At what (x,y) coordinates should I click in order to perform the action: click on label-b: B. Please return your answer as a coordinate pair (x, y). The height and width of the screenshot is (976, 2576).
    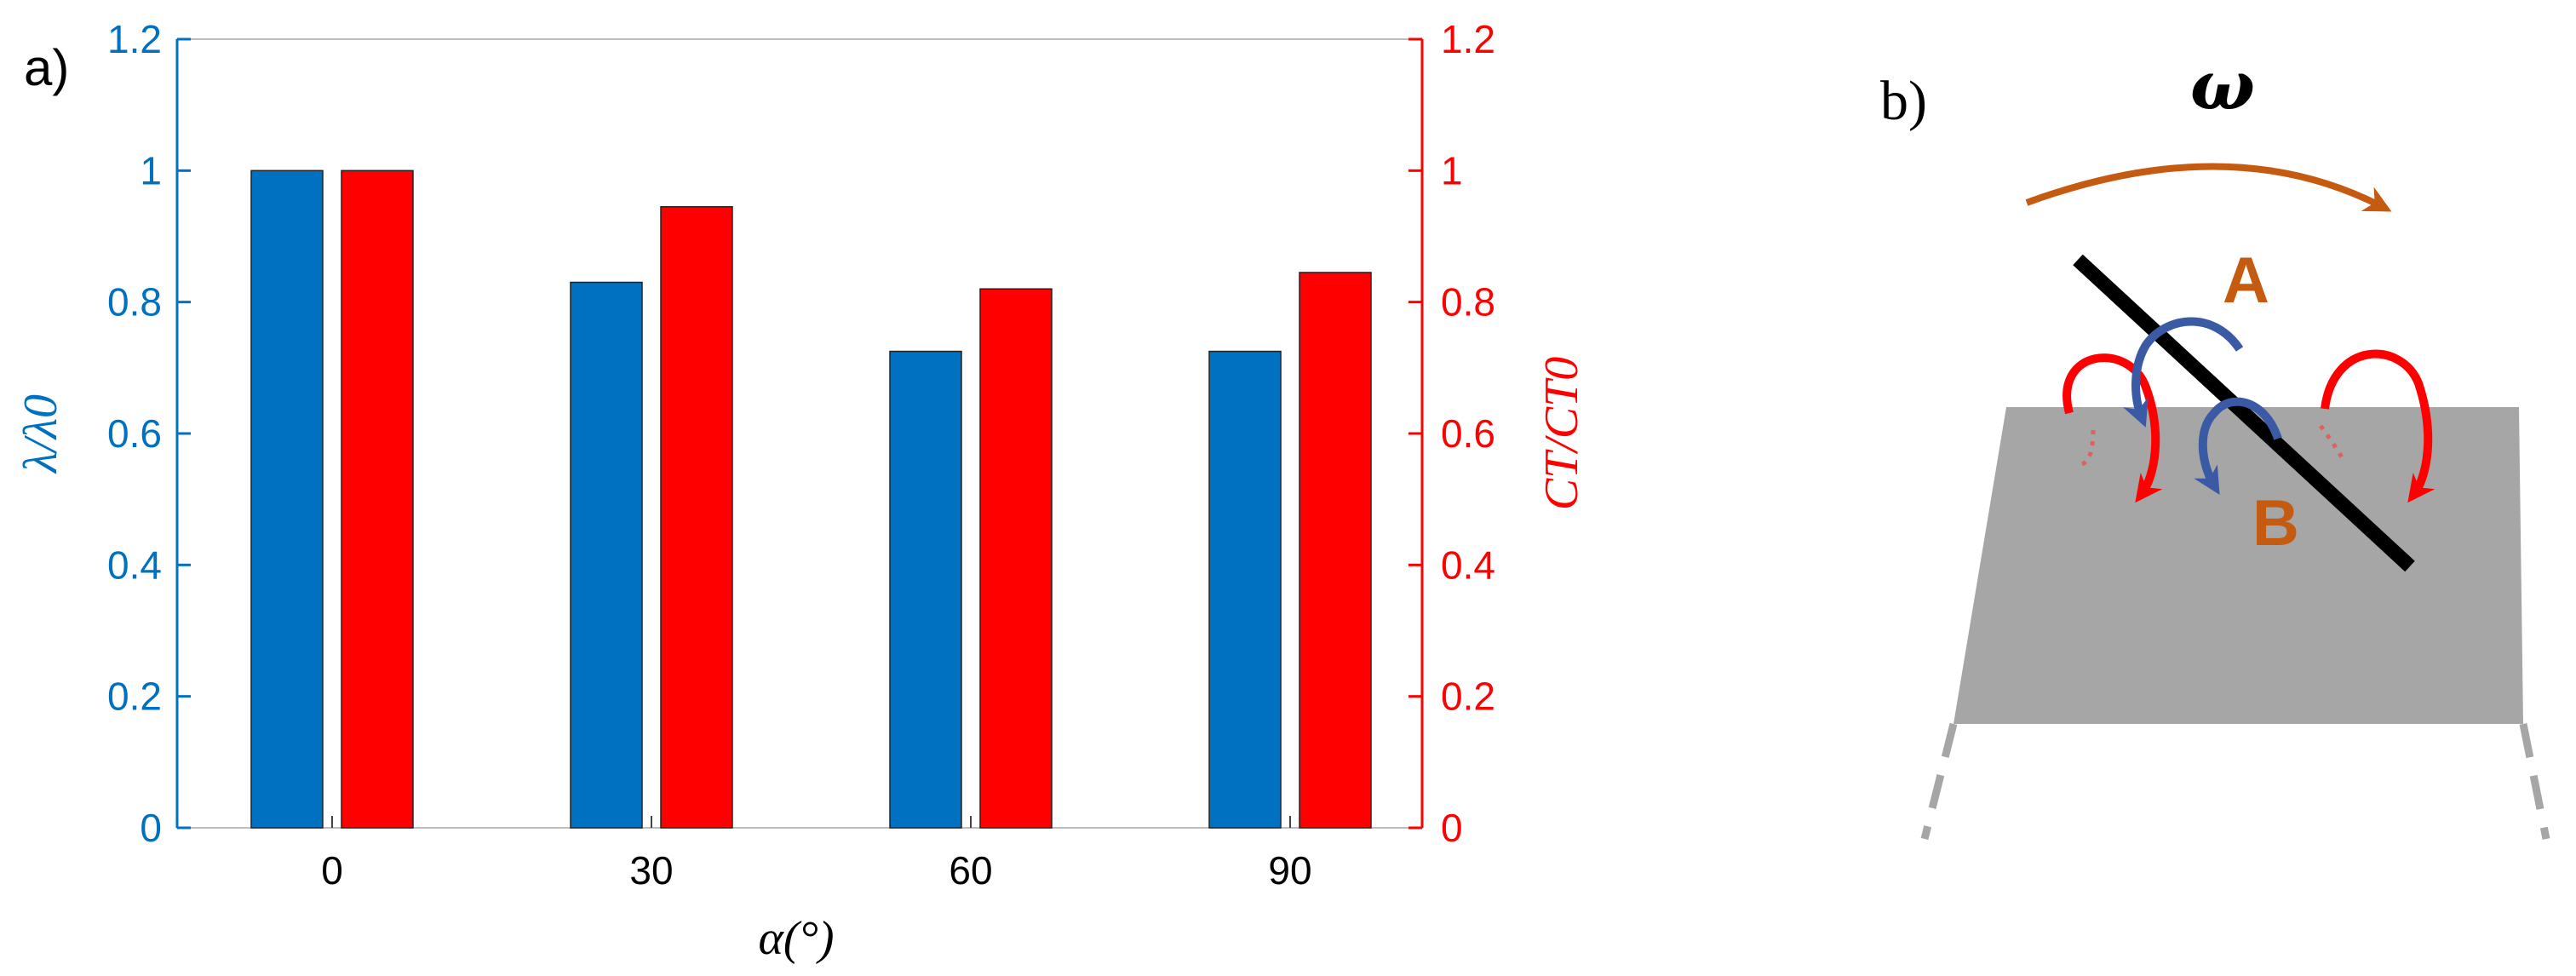
    Looking at the image, I should click on (2275, 523).